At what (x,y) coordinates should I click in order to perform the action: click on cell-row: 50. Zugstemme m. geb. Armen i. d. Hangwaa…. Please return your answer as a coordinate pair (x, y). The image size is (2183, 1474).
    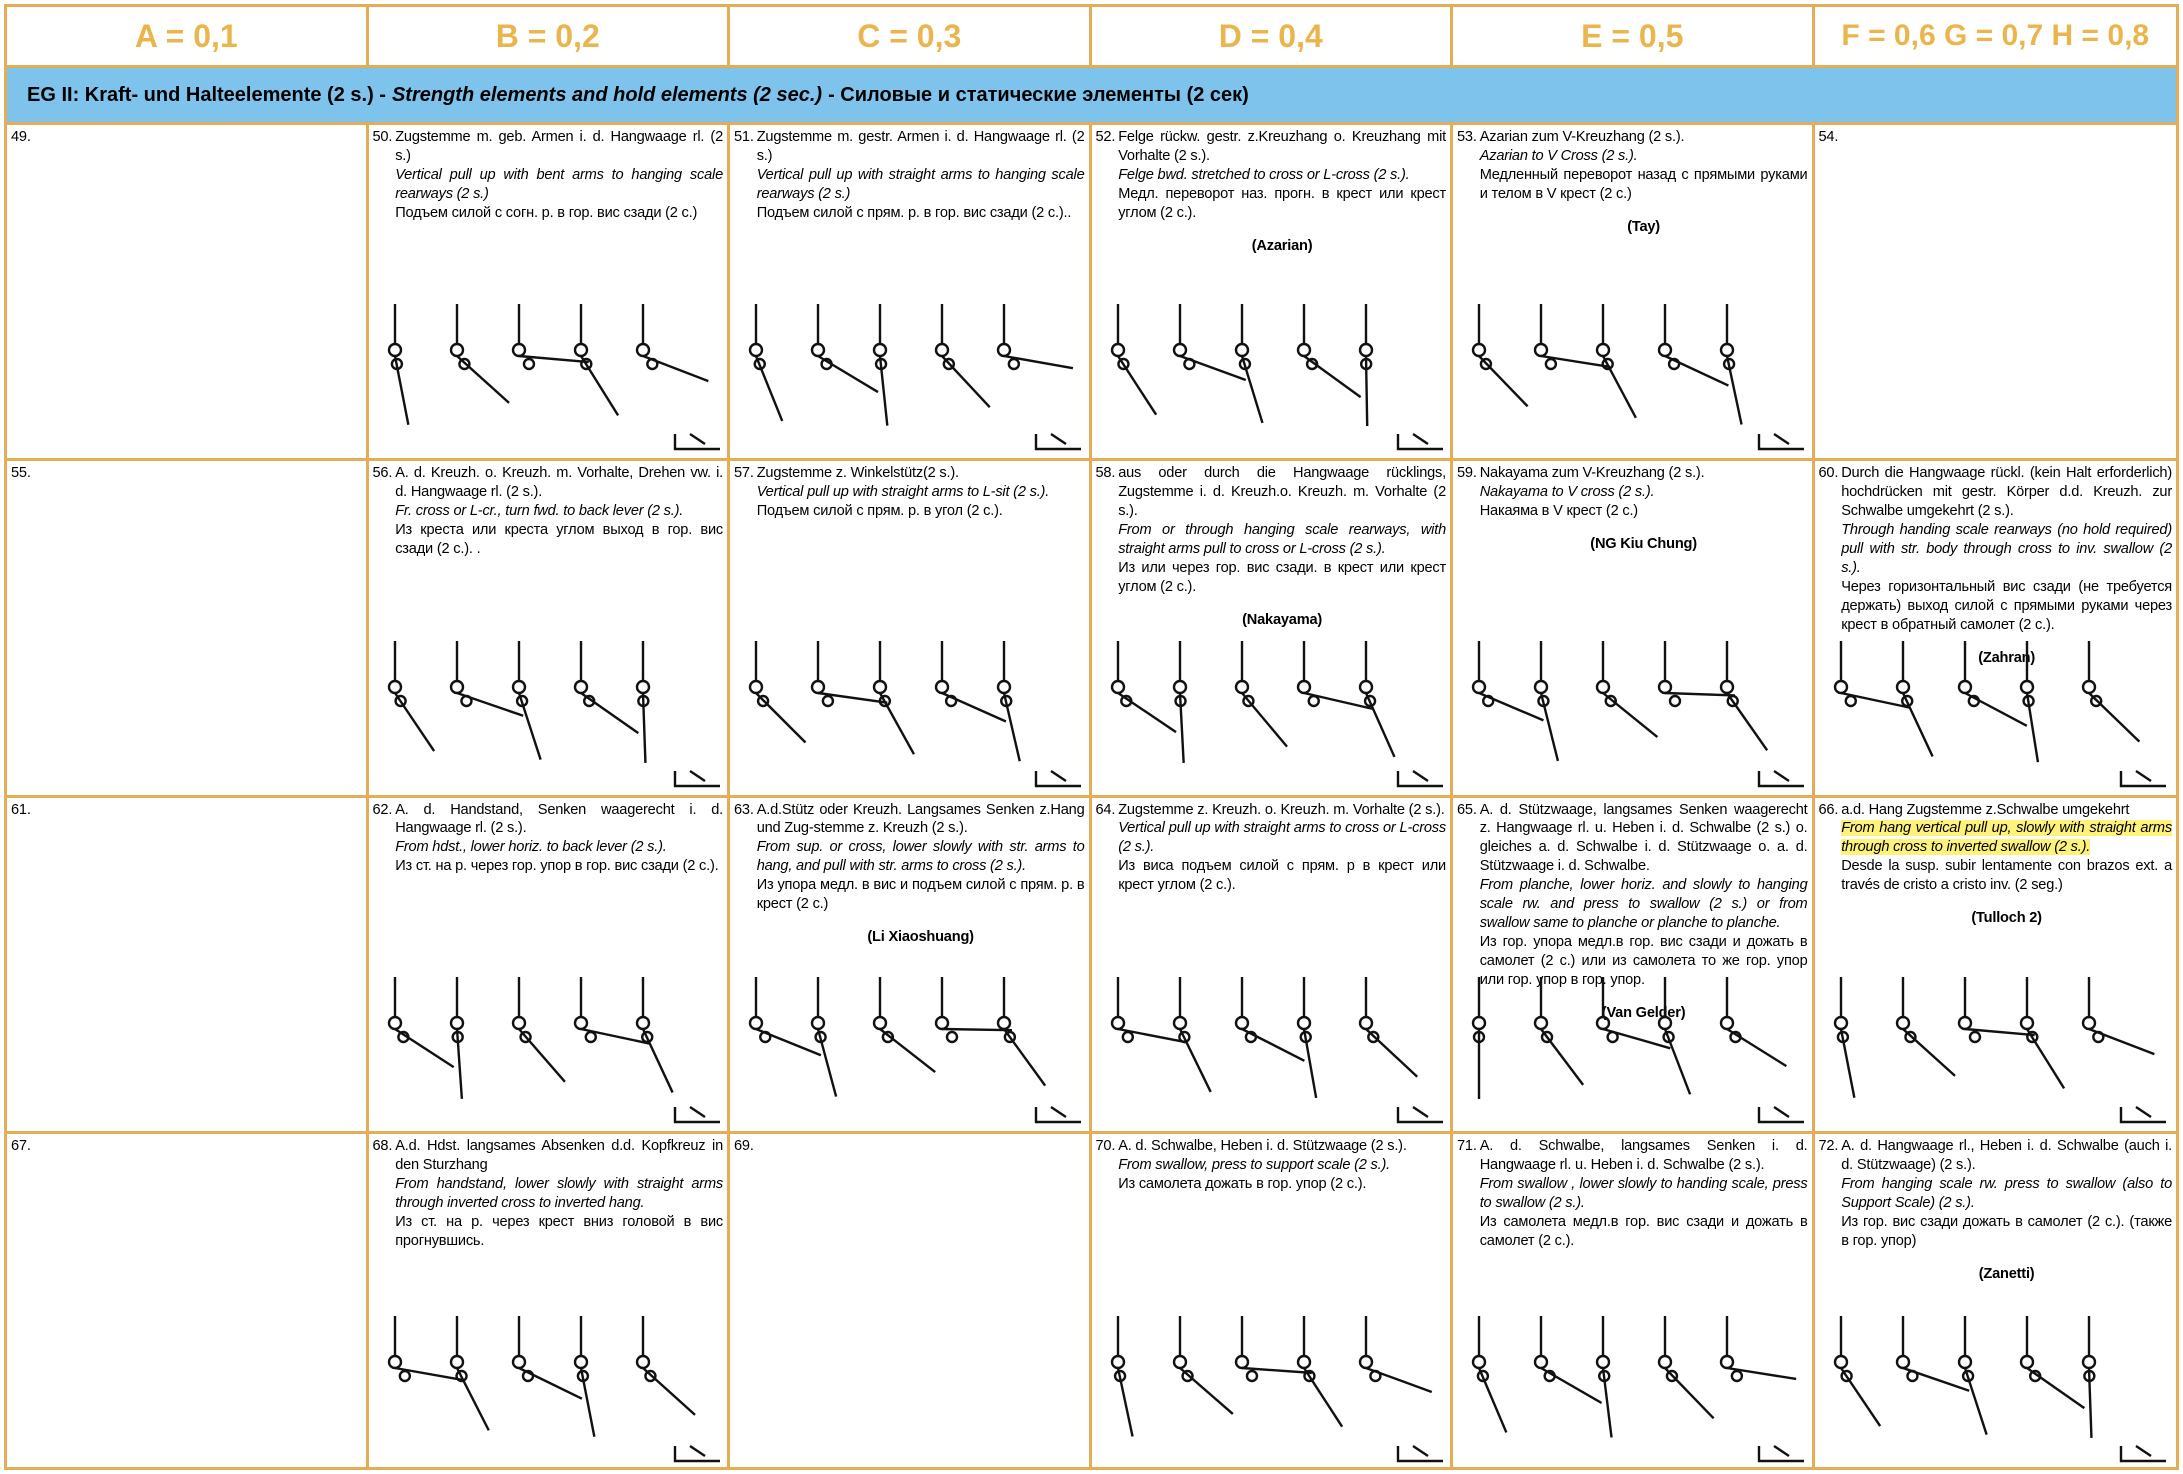
    Looking at the image, I should click on (548, 175).